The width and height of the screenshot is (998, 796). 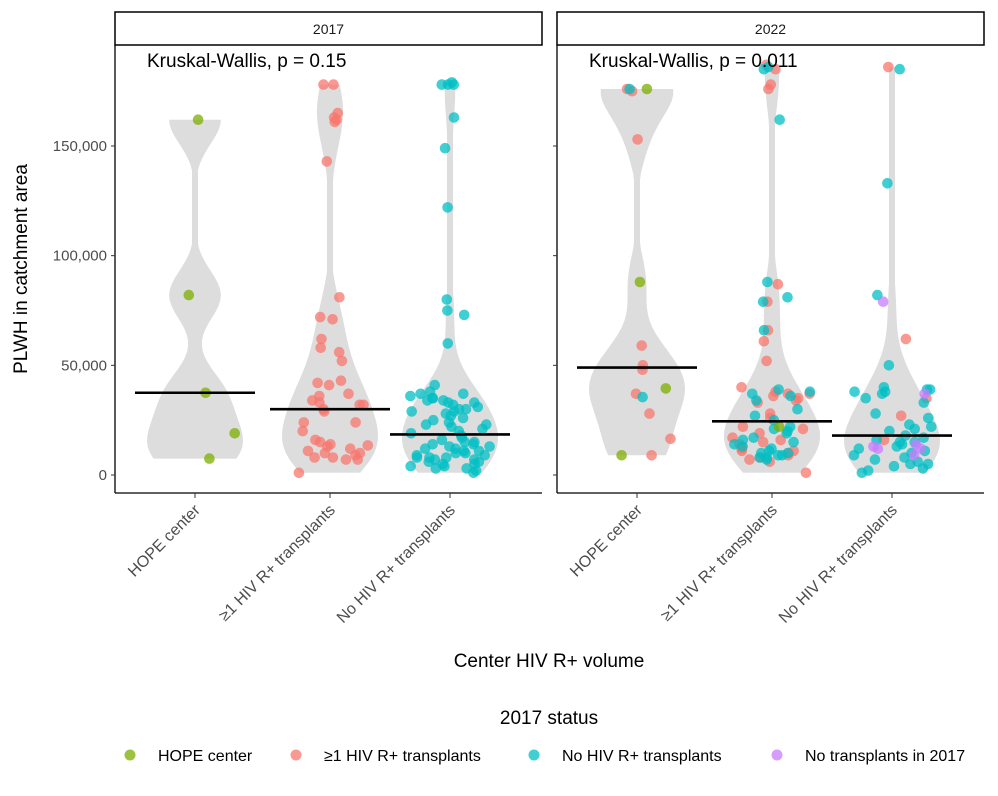 What do you see at coordinates (328, 29) in the screenshot?
I see `facet-strip-label: 2017` at bounding box center [328, 29].